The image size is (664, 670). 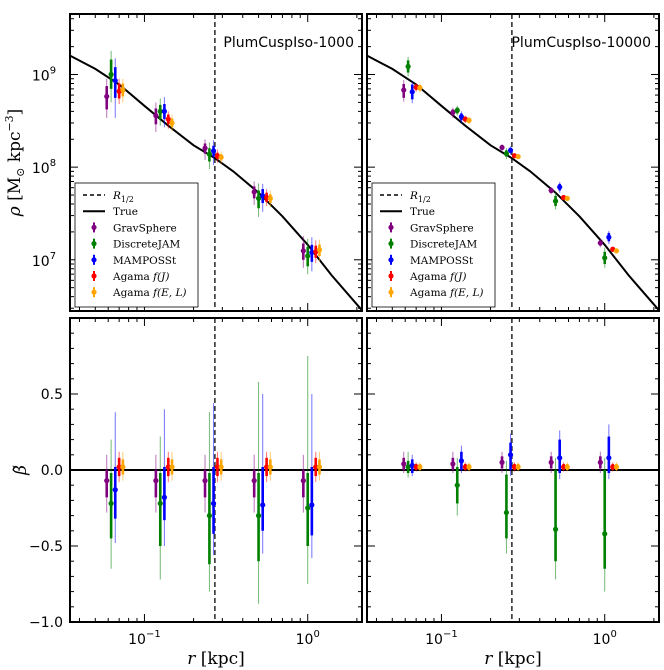 What do you see at coordinates (20, 172) in the screenshot?
I see `y-axis-unit-subscript: ⊙` at bounding box center [20, 172].